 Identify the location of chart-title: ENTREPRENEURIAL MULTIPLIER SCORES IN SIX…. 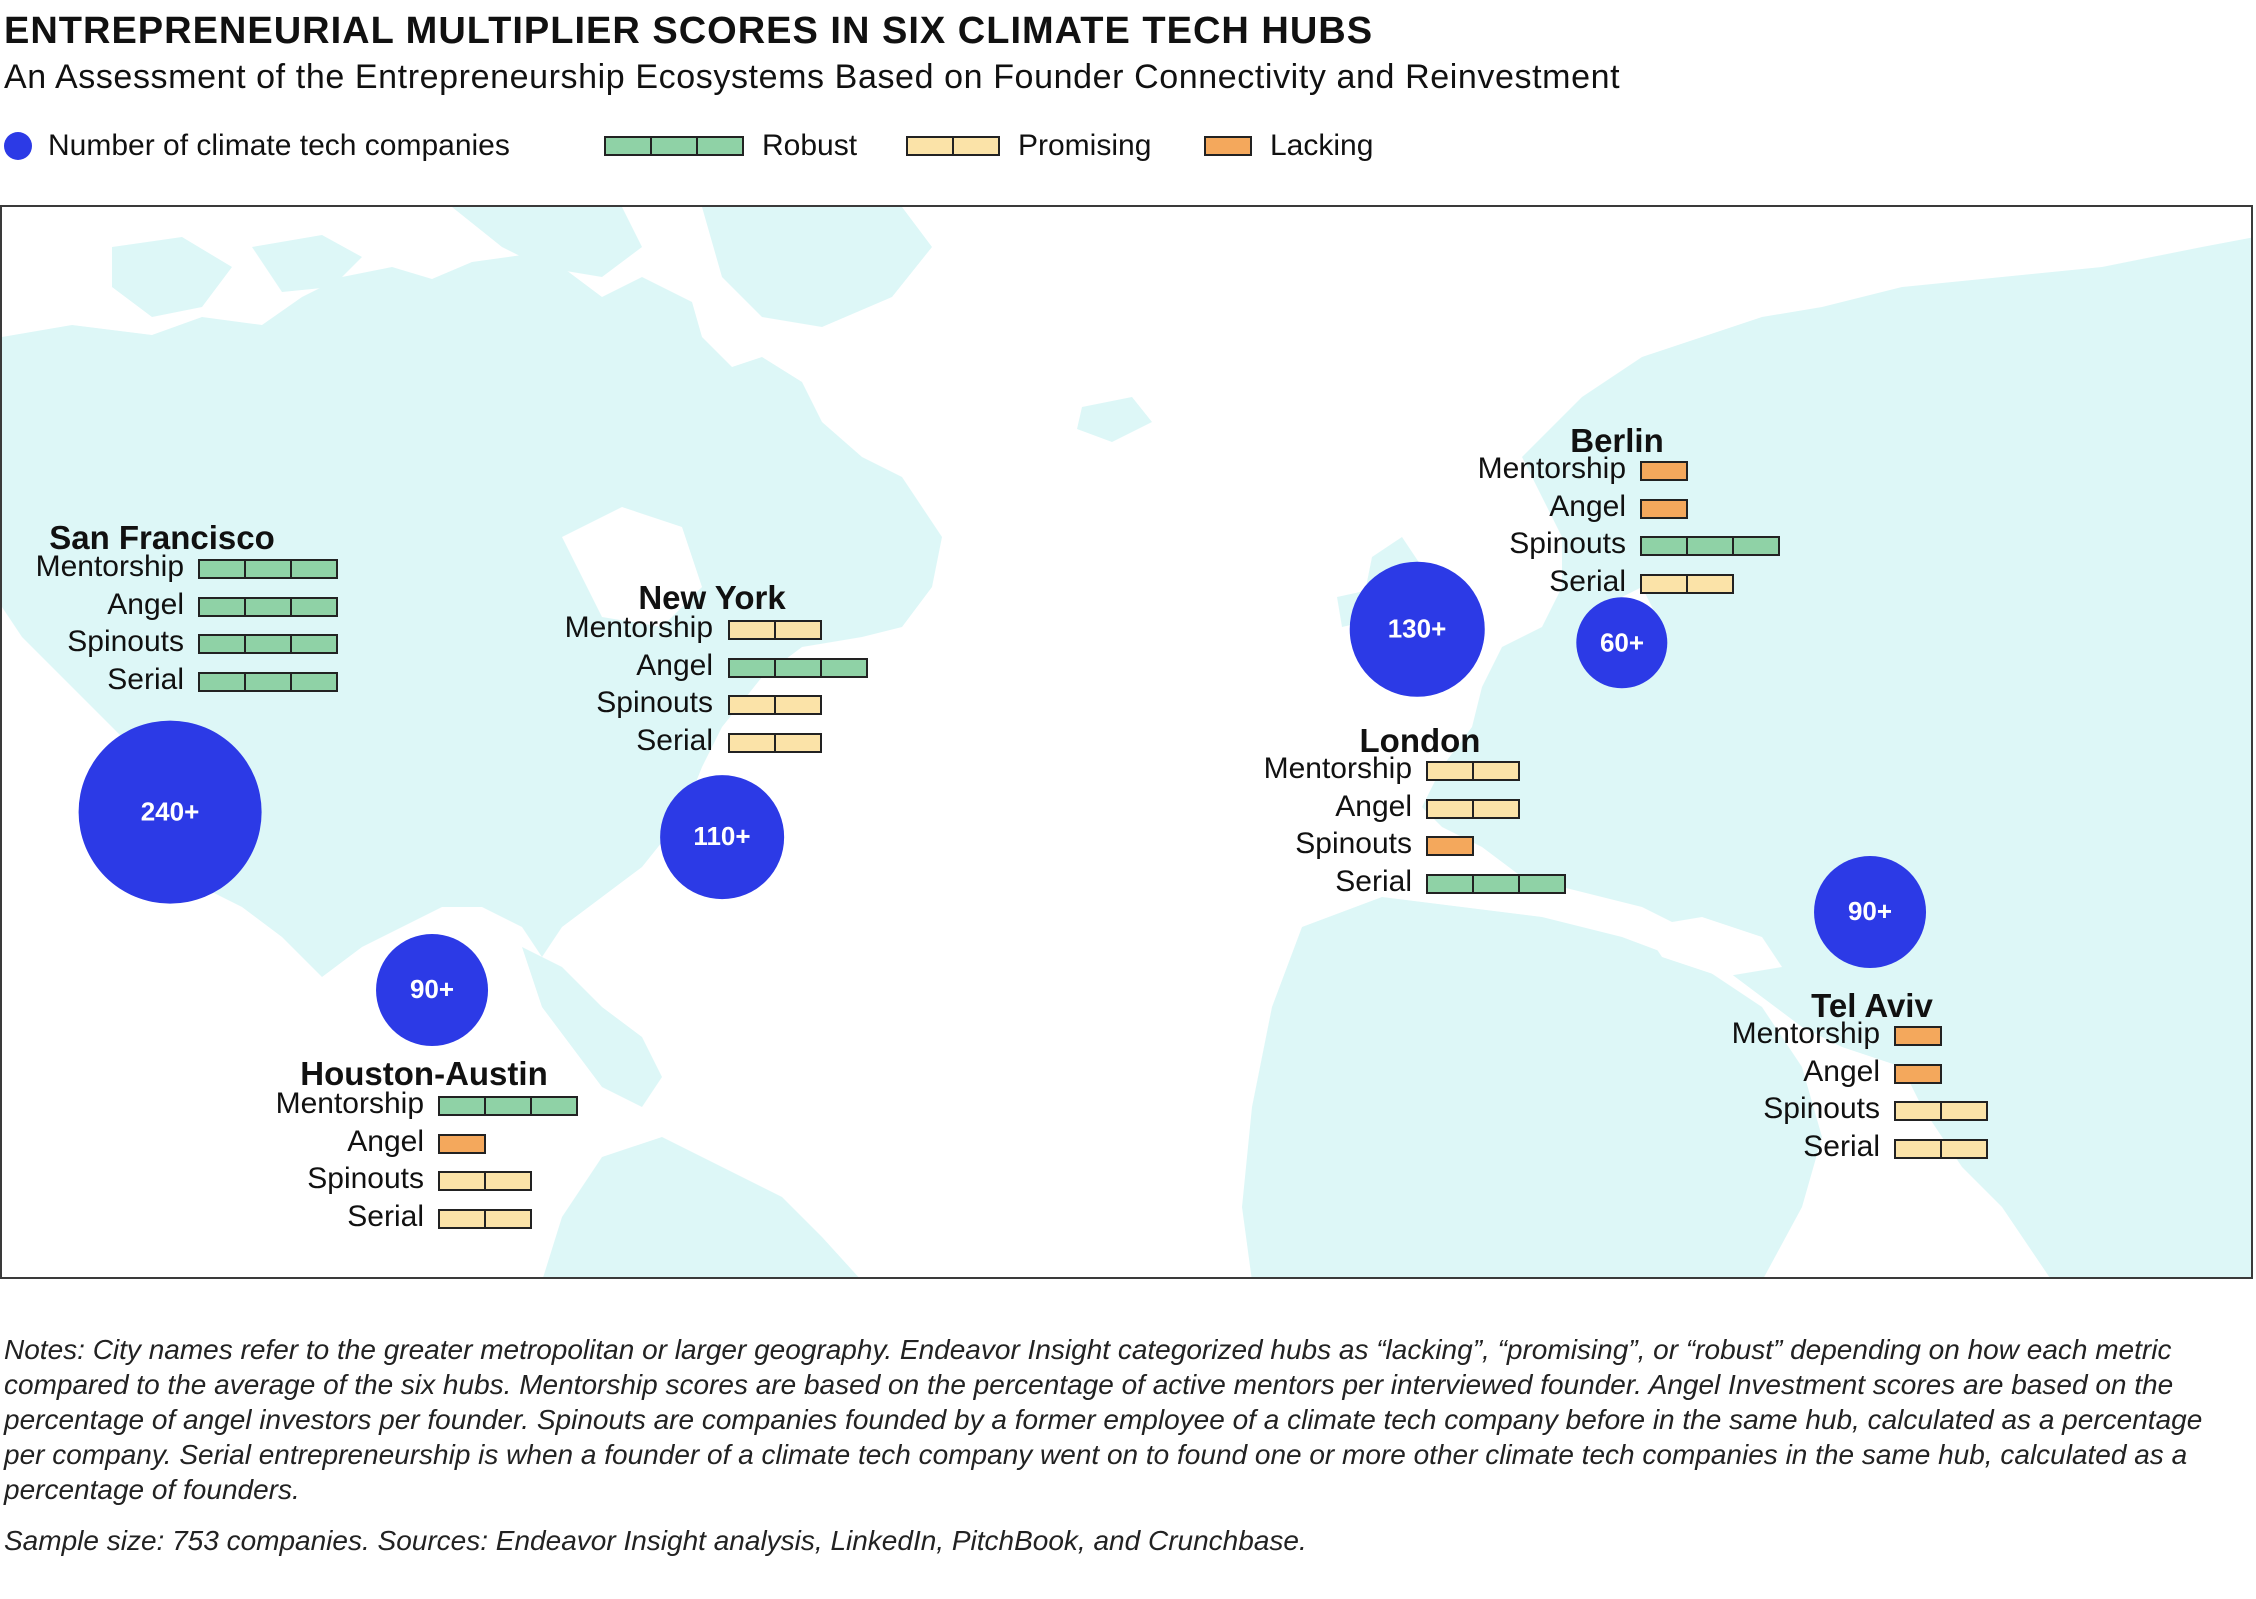
(689, 31).